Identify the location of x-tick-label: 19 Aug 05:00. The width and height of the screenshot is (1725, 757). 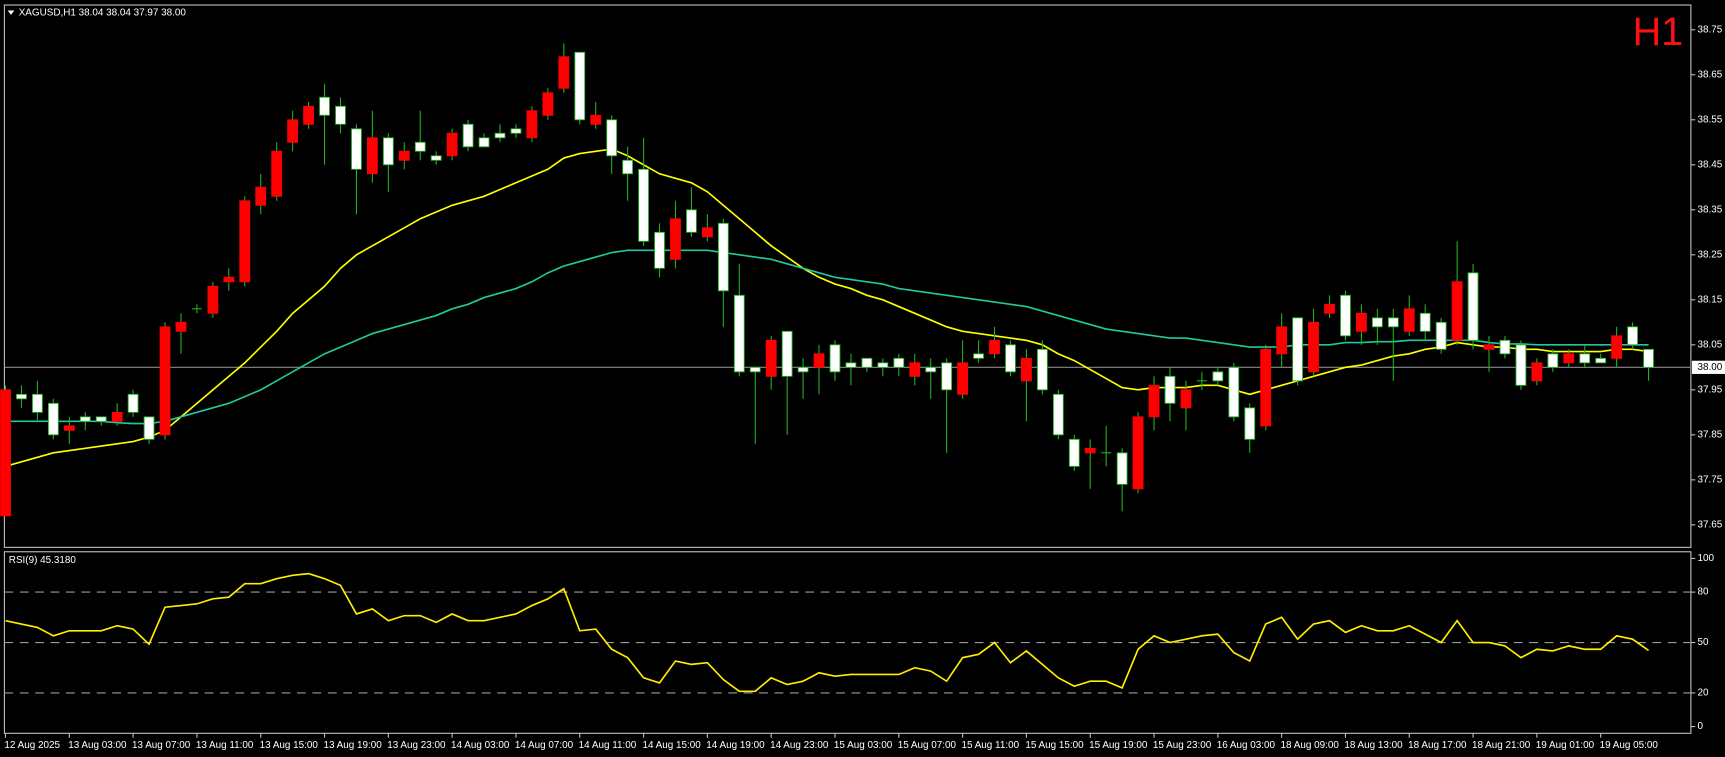
(1629, 745).